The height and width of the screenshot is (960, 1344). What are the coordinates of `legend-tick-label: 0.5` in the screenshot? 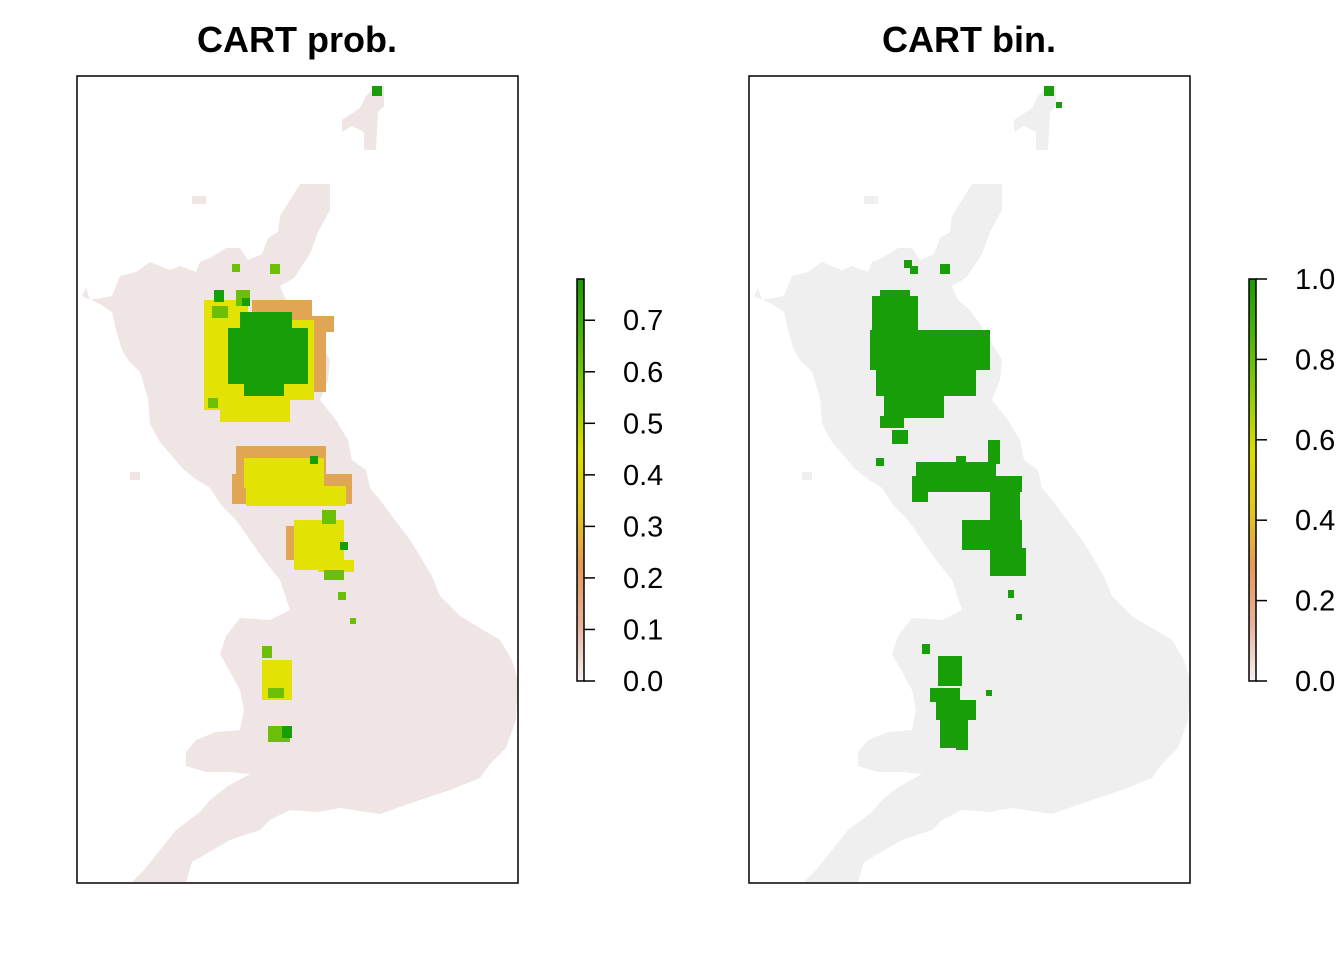 It's located at (643, 424).